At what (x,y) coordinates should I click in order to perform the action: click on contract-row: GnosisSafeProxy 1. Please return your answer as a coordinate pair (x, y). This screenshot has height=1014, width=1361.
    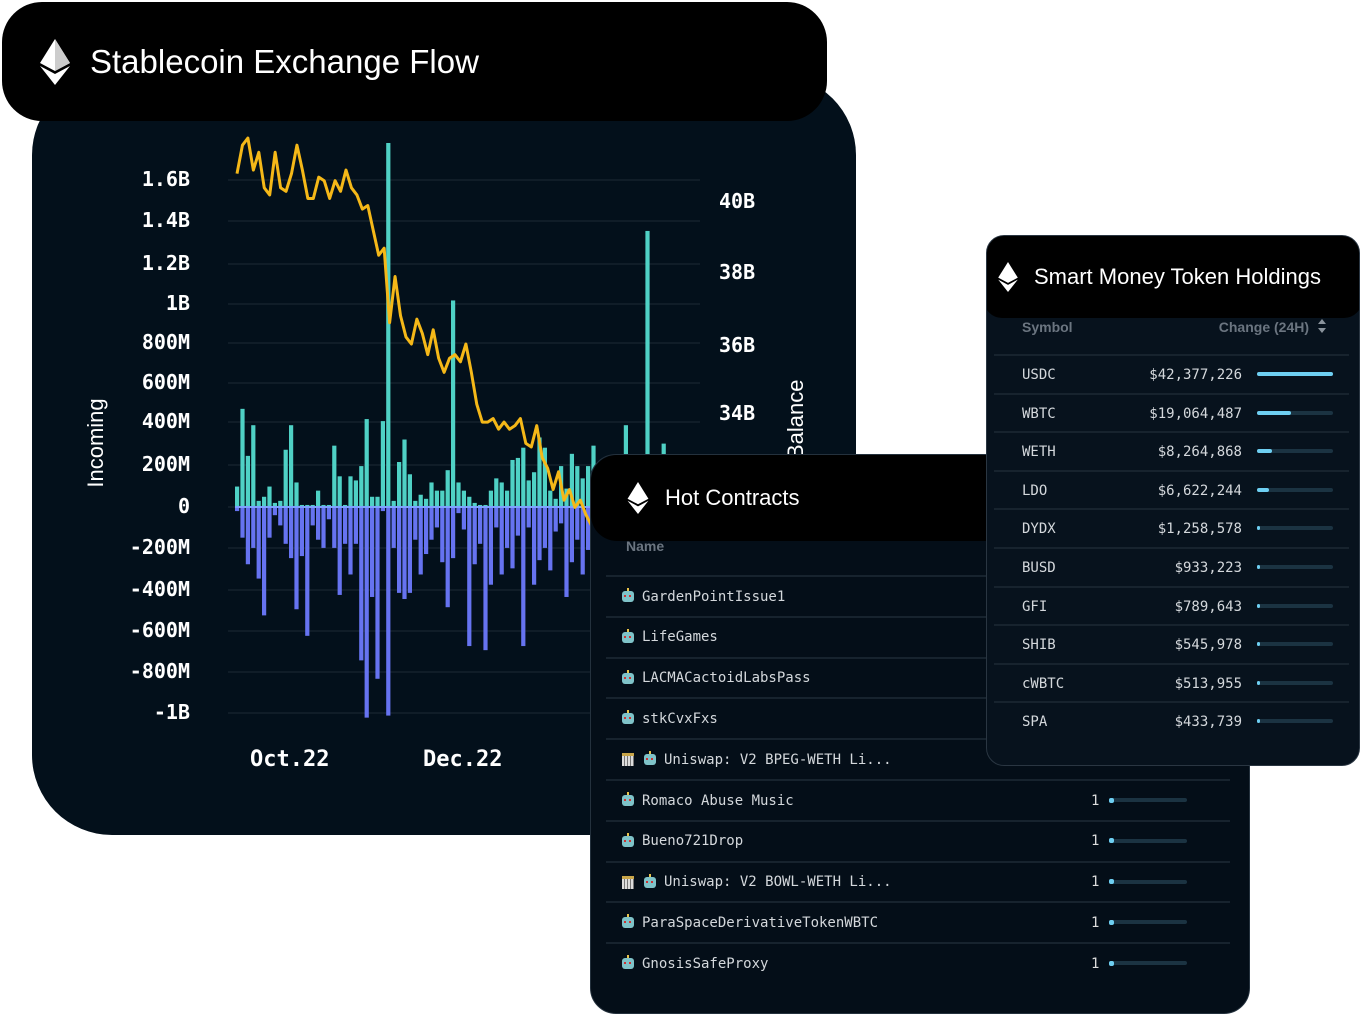
    Looking at the image, I should click on (918, 962).